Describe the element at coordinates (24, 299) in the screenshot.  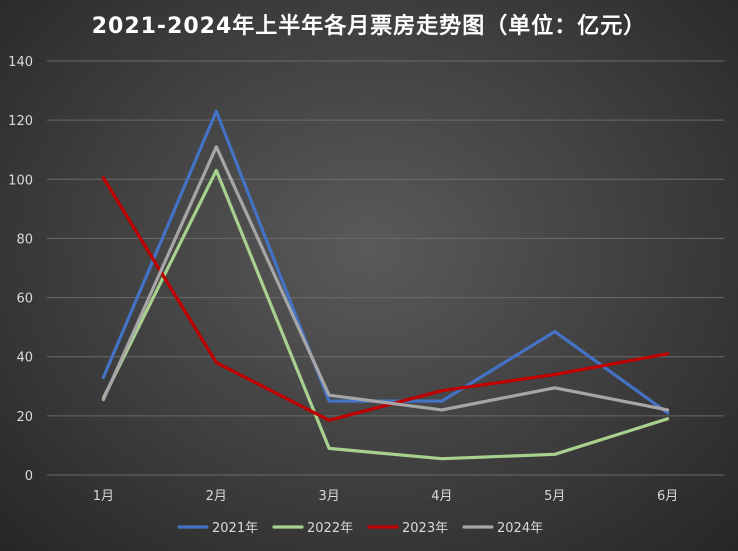
I see `y-tick-label: 60` at that location.